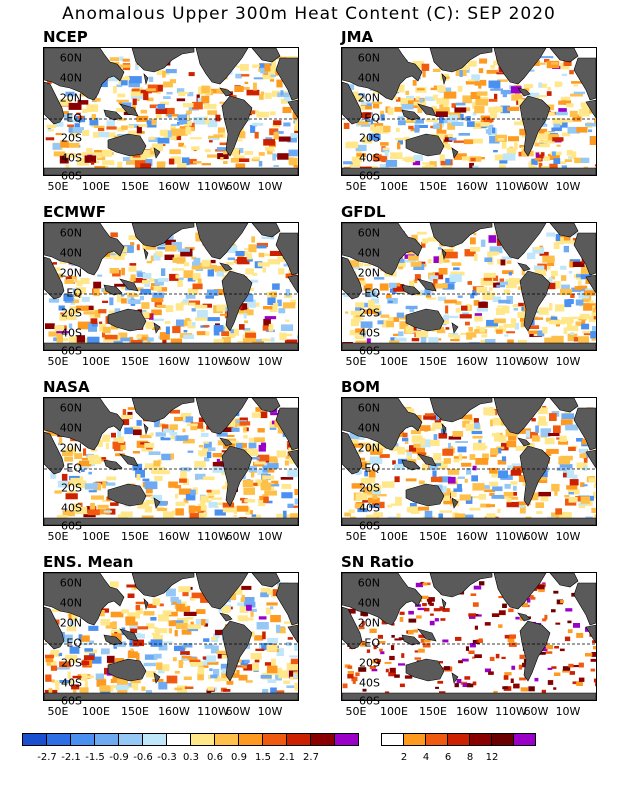 Image resolution: width=618 pixels, height=800 pixels. Describe the element at coordinates (472, 711) in the screenshot. I see `lon-tick-label: 160W` at that location.